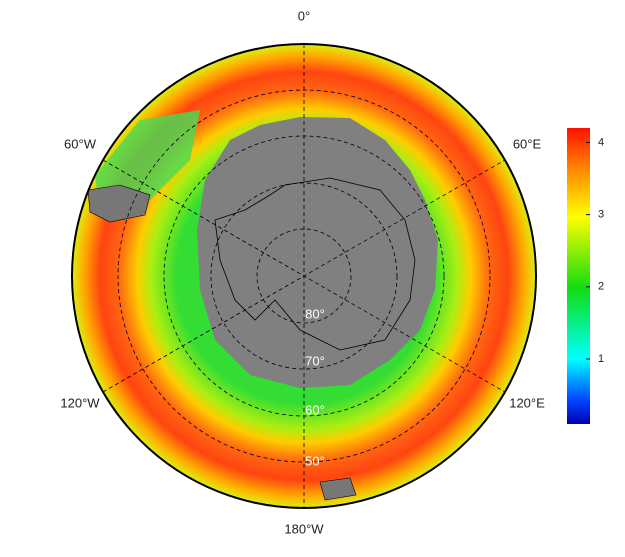 The width and height of the screenshot is (625, 557). Describe the element at coordinates (315, 409) in the screenshot. I see `lat-label: 60°` at that location.